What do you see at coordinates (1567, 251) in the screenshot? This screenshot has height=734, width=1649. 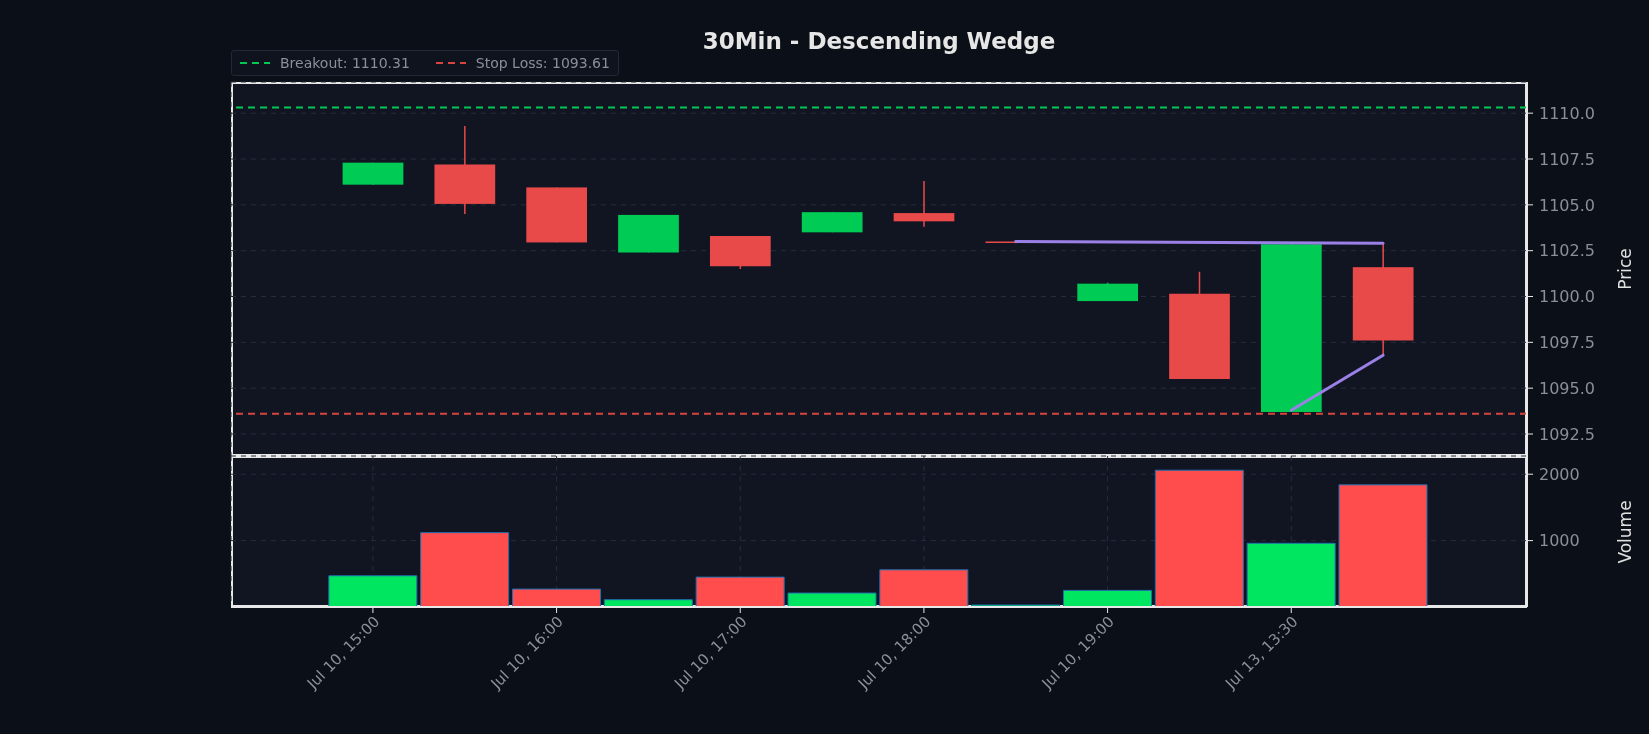 I see `y-tick-label: 1102.5` at bounding box center [1567, 251].